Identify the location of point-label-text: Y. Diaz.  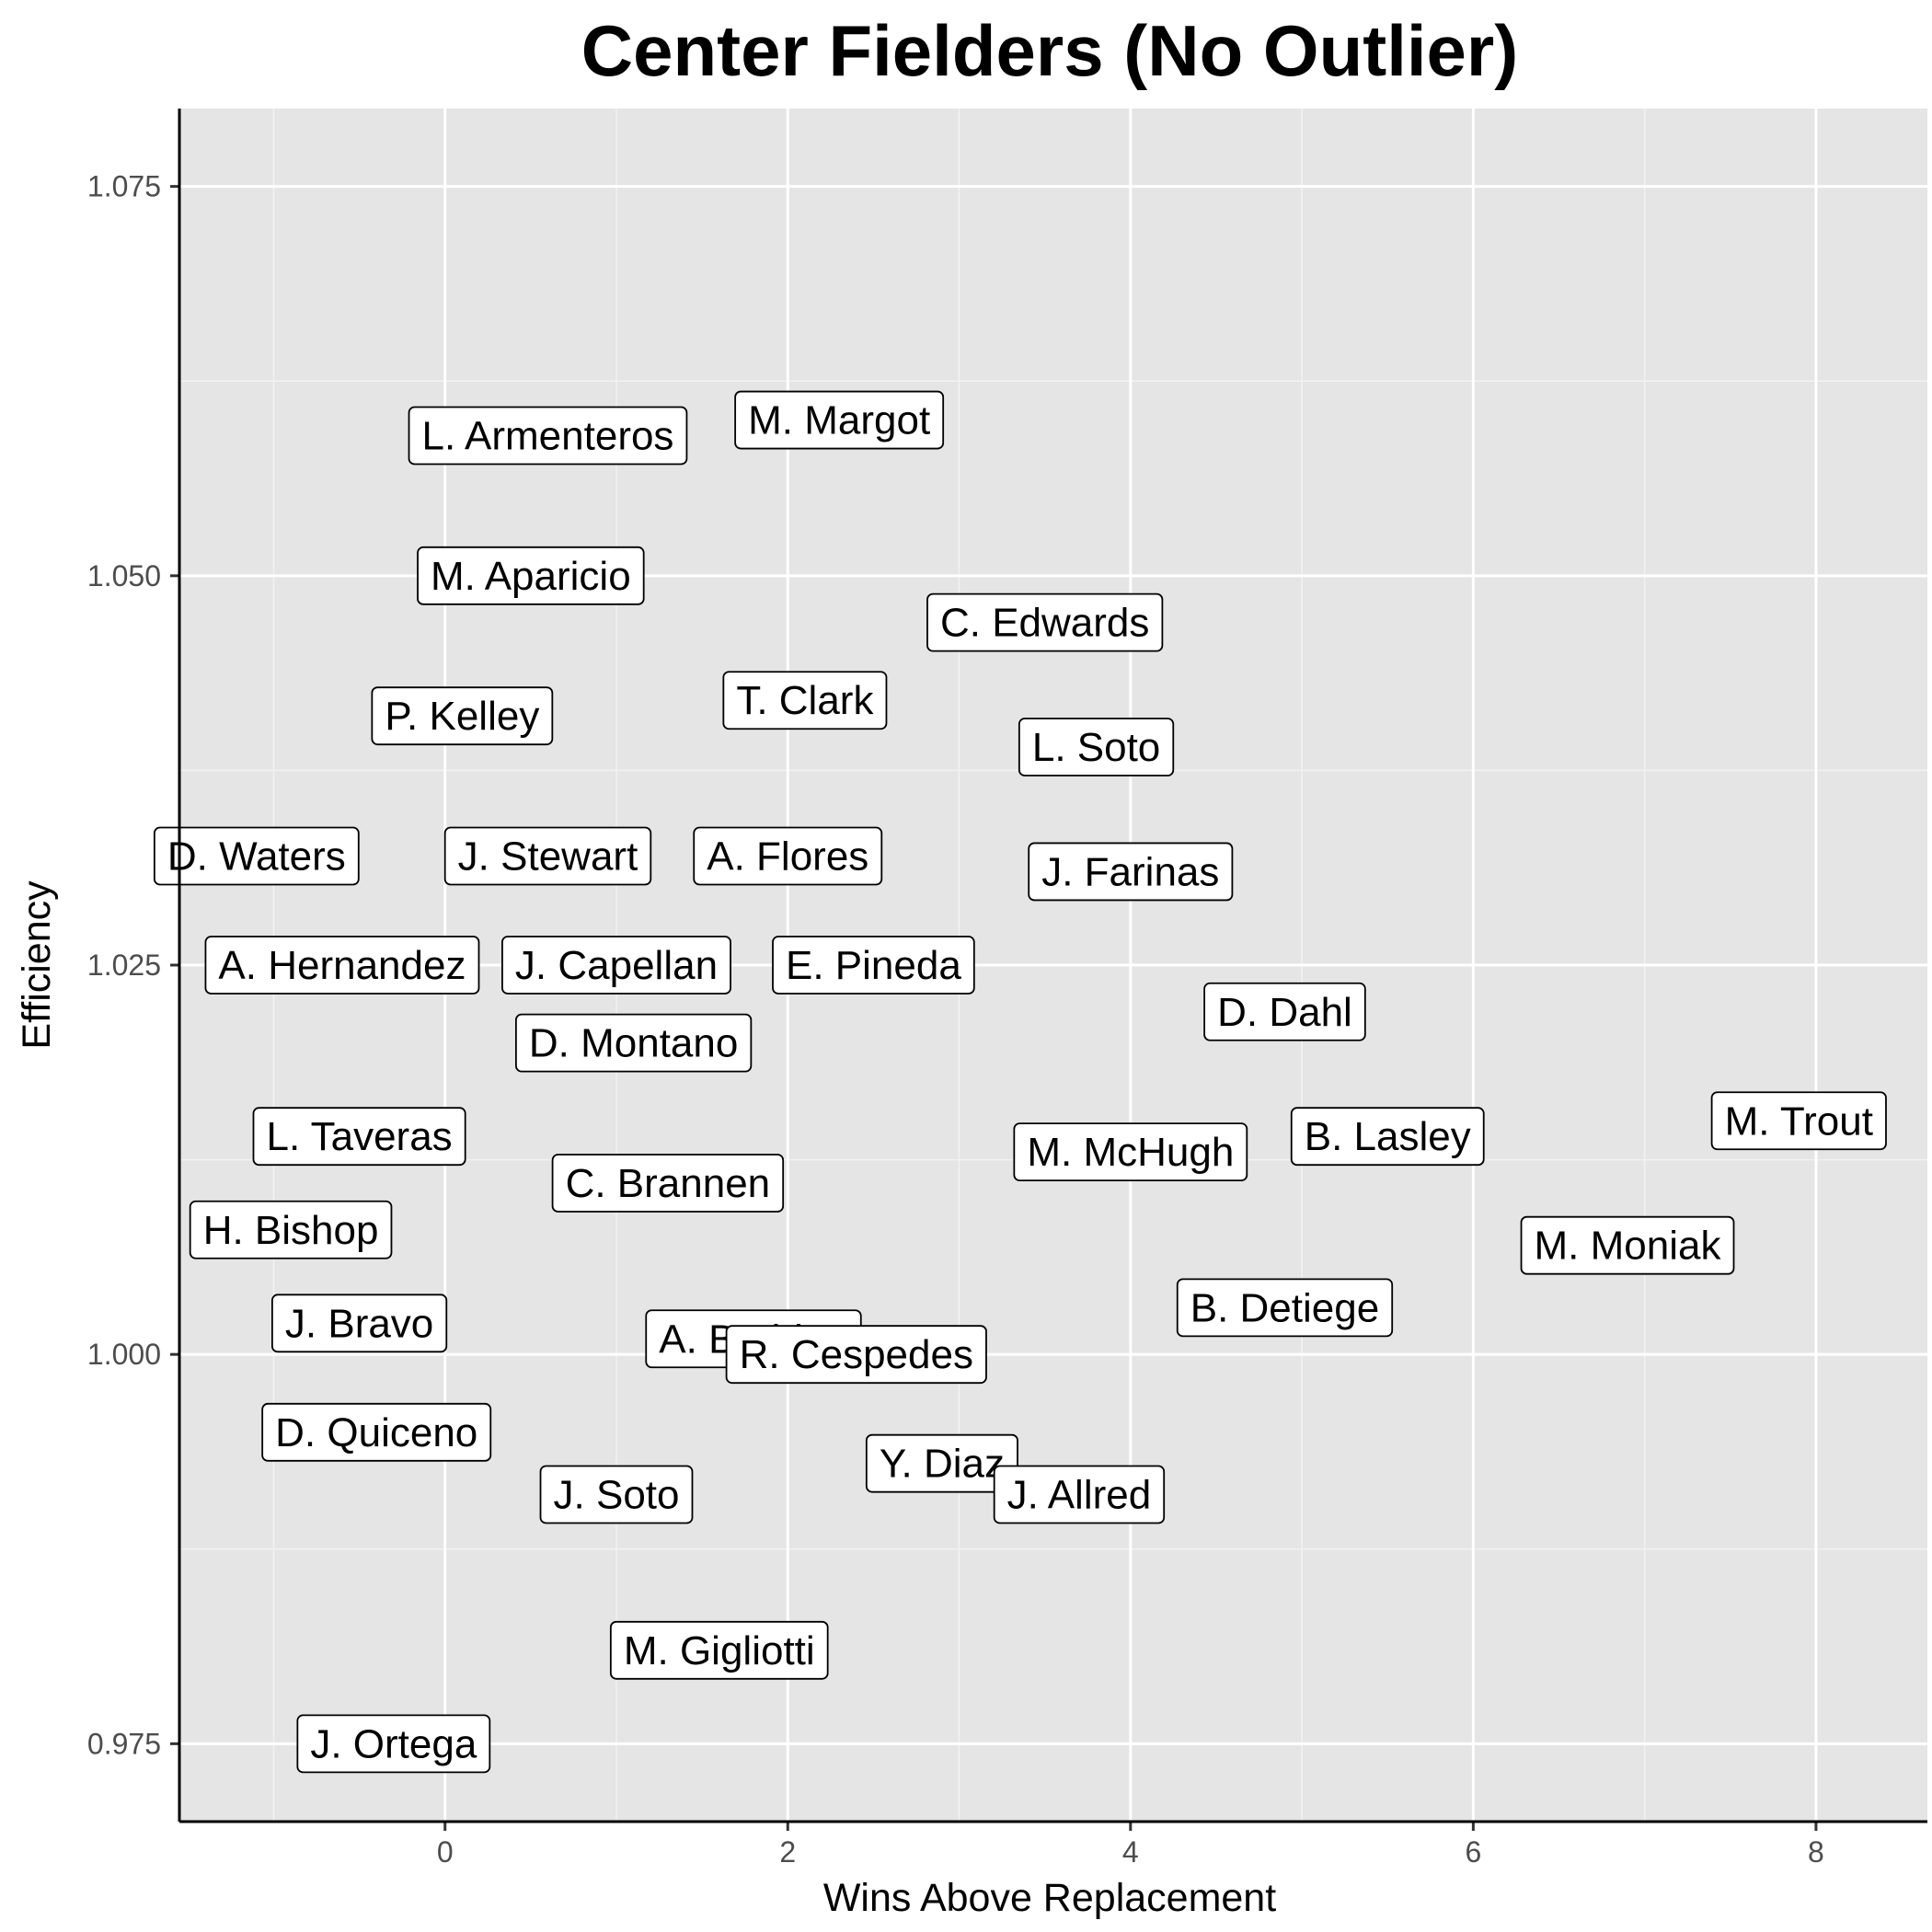
(942, 1464).